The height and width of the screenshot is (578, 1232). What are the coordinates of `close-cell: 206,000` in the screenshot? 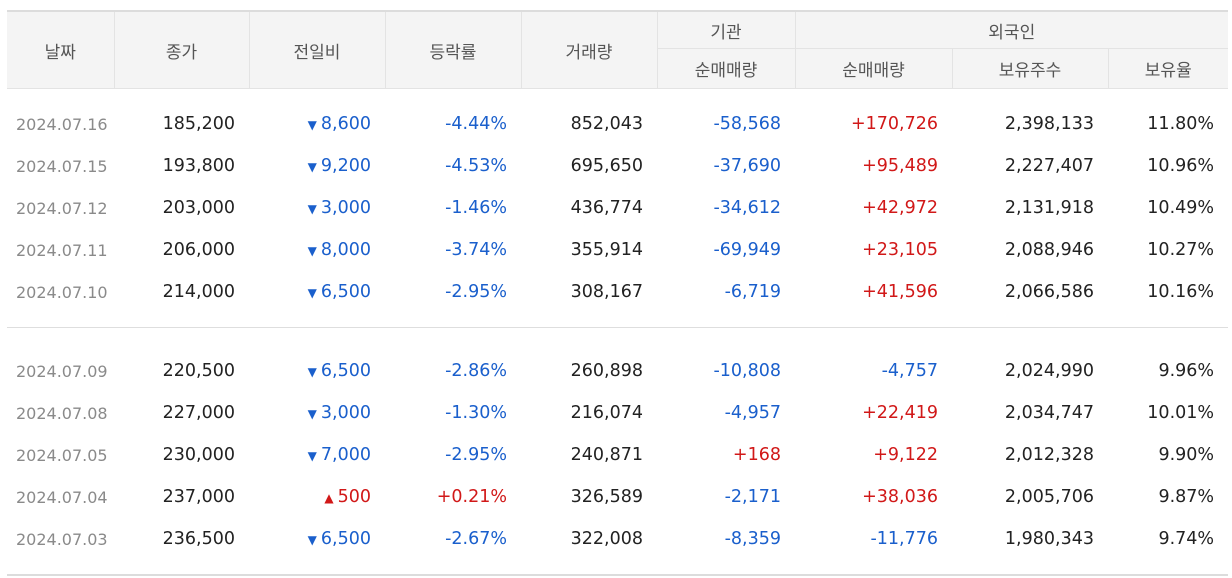 It's located at (198, 250).